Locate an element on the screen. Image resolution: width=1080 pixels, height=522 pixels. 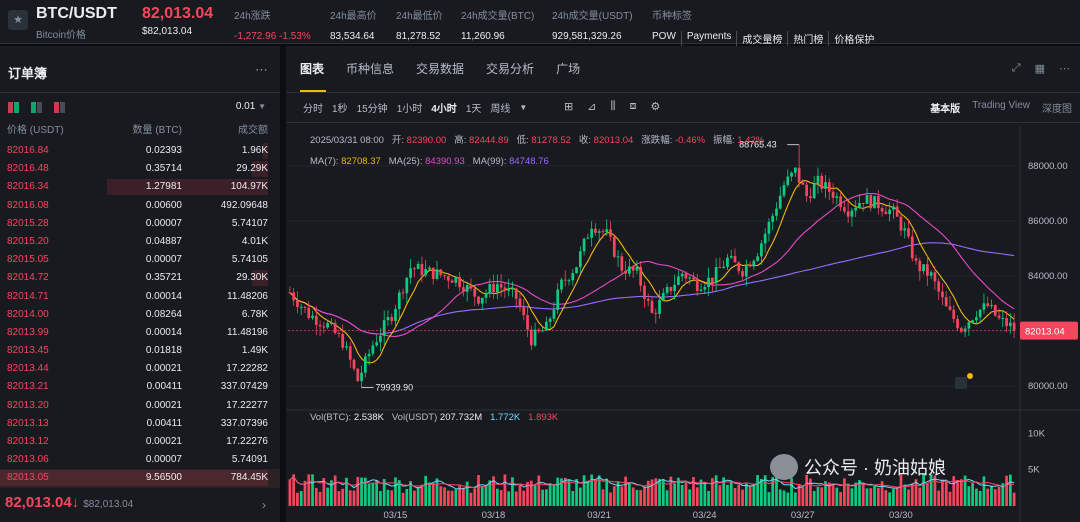
tag-hot-rank: 热门榜 is located at coordinates (811, 38).